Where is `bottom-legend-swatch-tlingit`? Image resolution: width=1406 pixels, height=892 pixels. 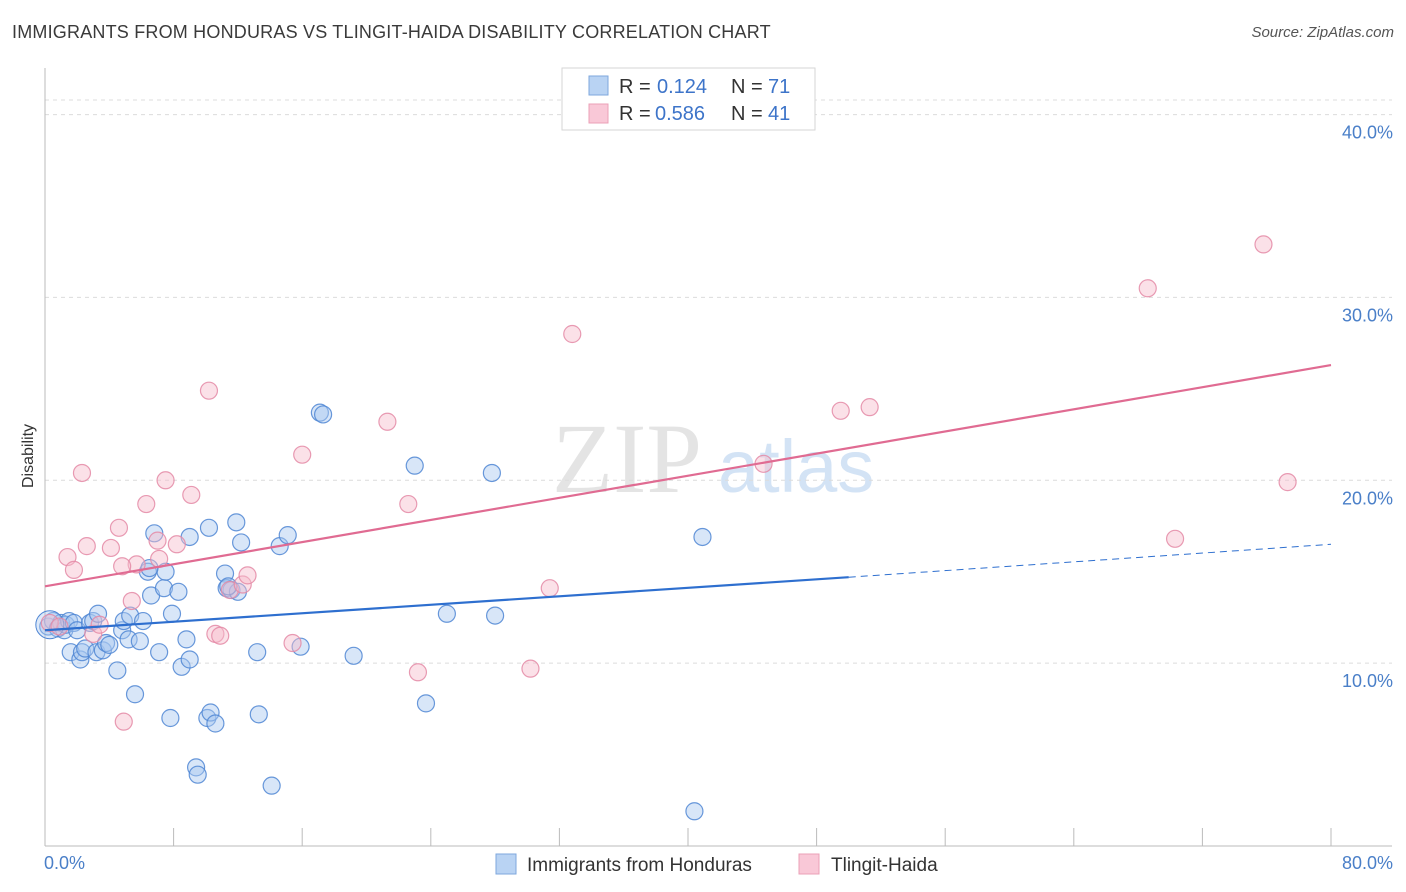
bottom-legend-swatch-tlingit is located at coordinates (809, 864).